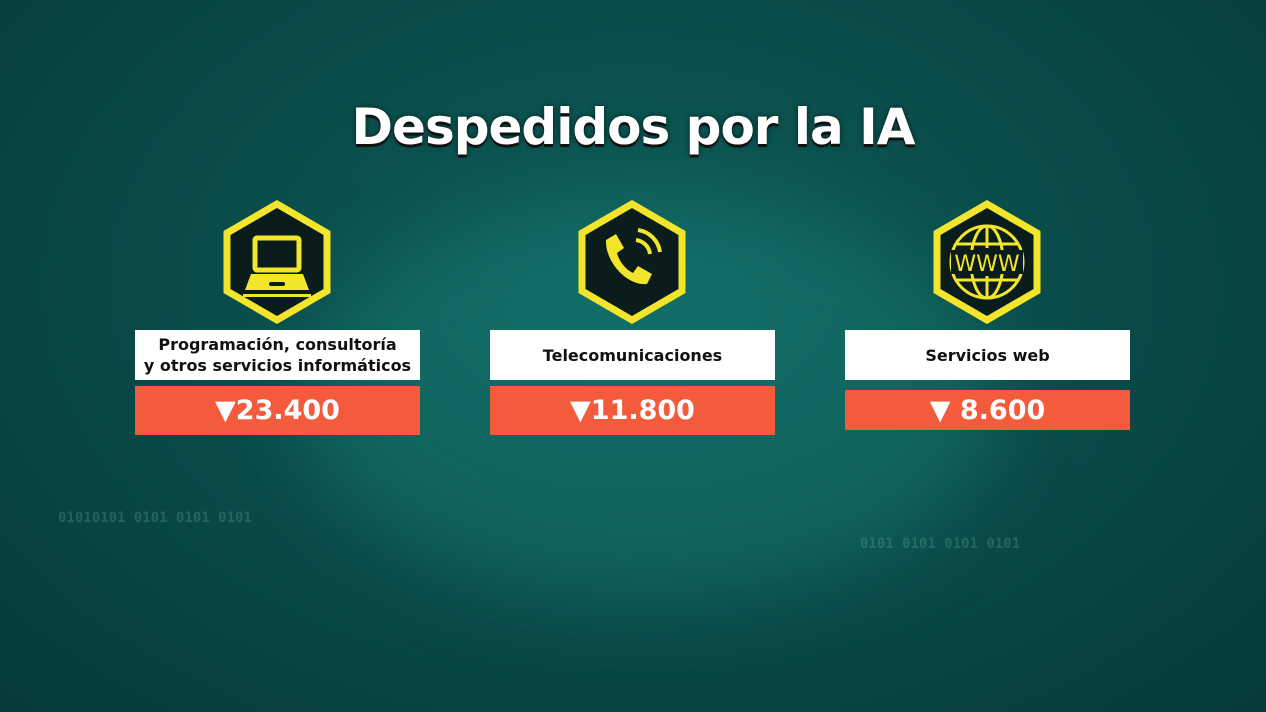 Image resolution: width=1266 pixels, height=712 pixels. I want to click on layoff-value: ▼11.800, so click(632, 410).